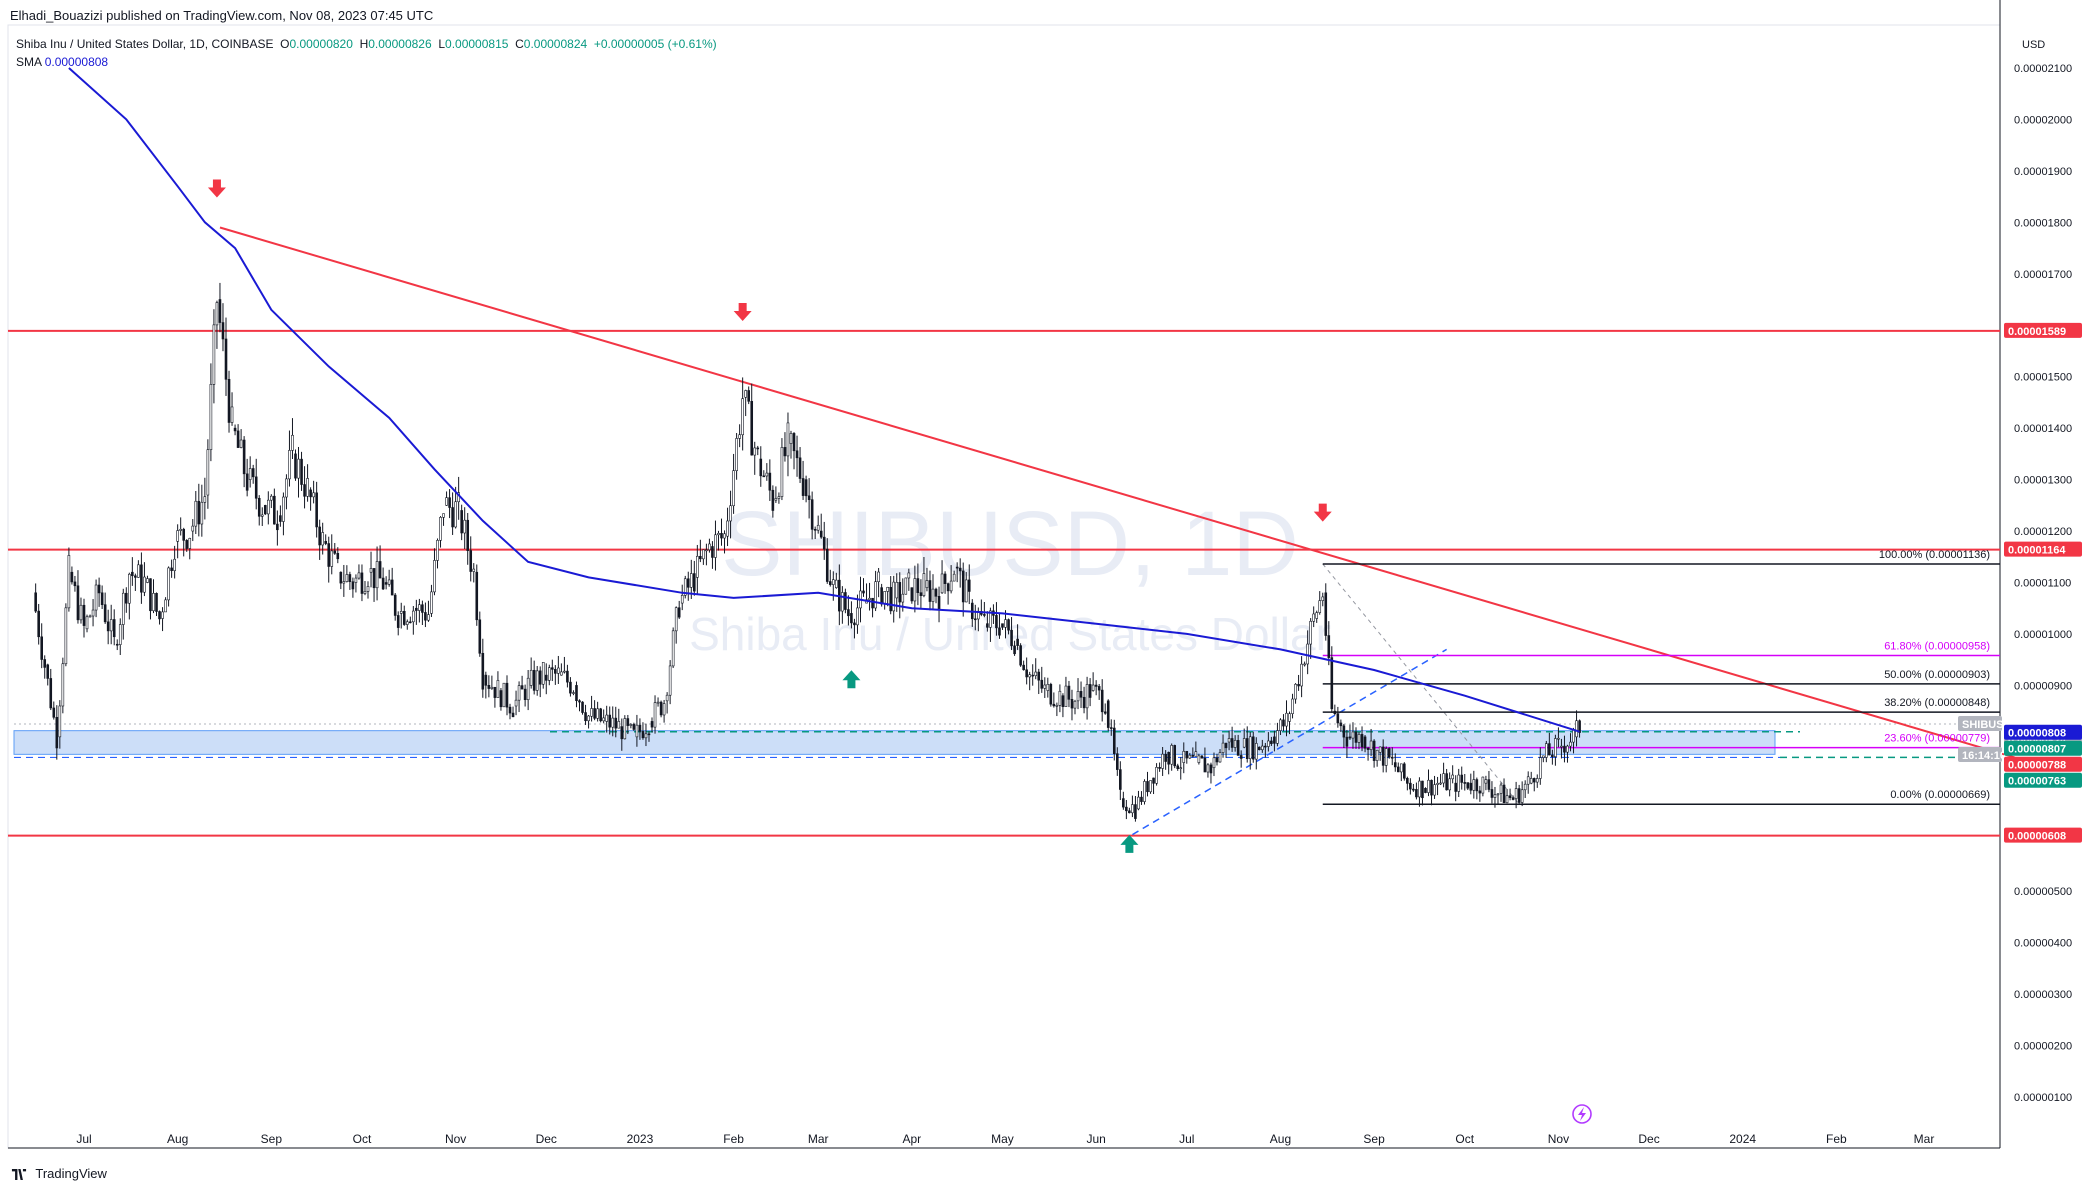 The width and height of the screenshot is (2094, 1189). What do you see at coordinates (1290, 742) in the screenshot?
I see `rising-trendline` at bounding box center [1290, 742].